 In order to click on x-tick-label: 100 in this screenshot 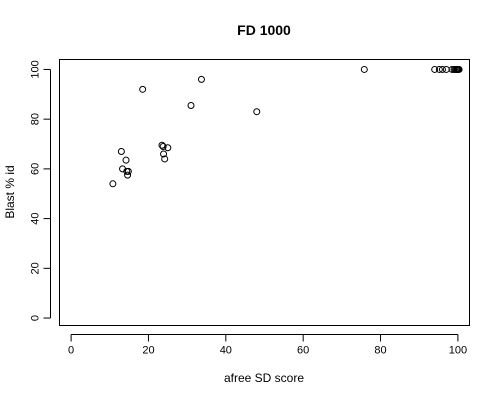, I will do `click(458, 351)`.